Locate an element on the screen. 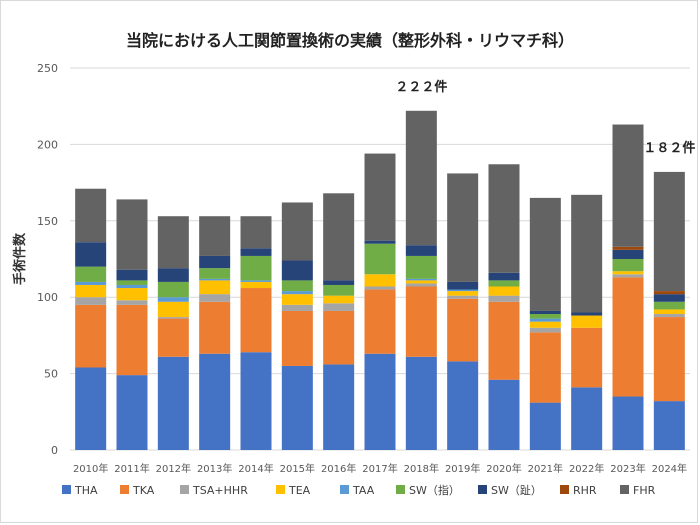 The height and width of the screenshot is (525, 700). y-tick-label: 250 is located at coordinates (47, 68).